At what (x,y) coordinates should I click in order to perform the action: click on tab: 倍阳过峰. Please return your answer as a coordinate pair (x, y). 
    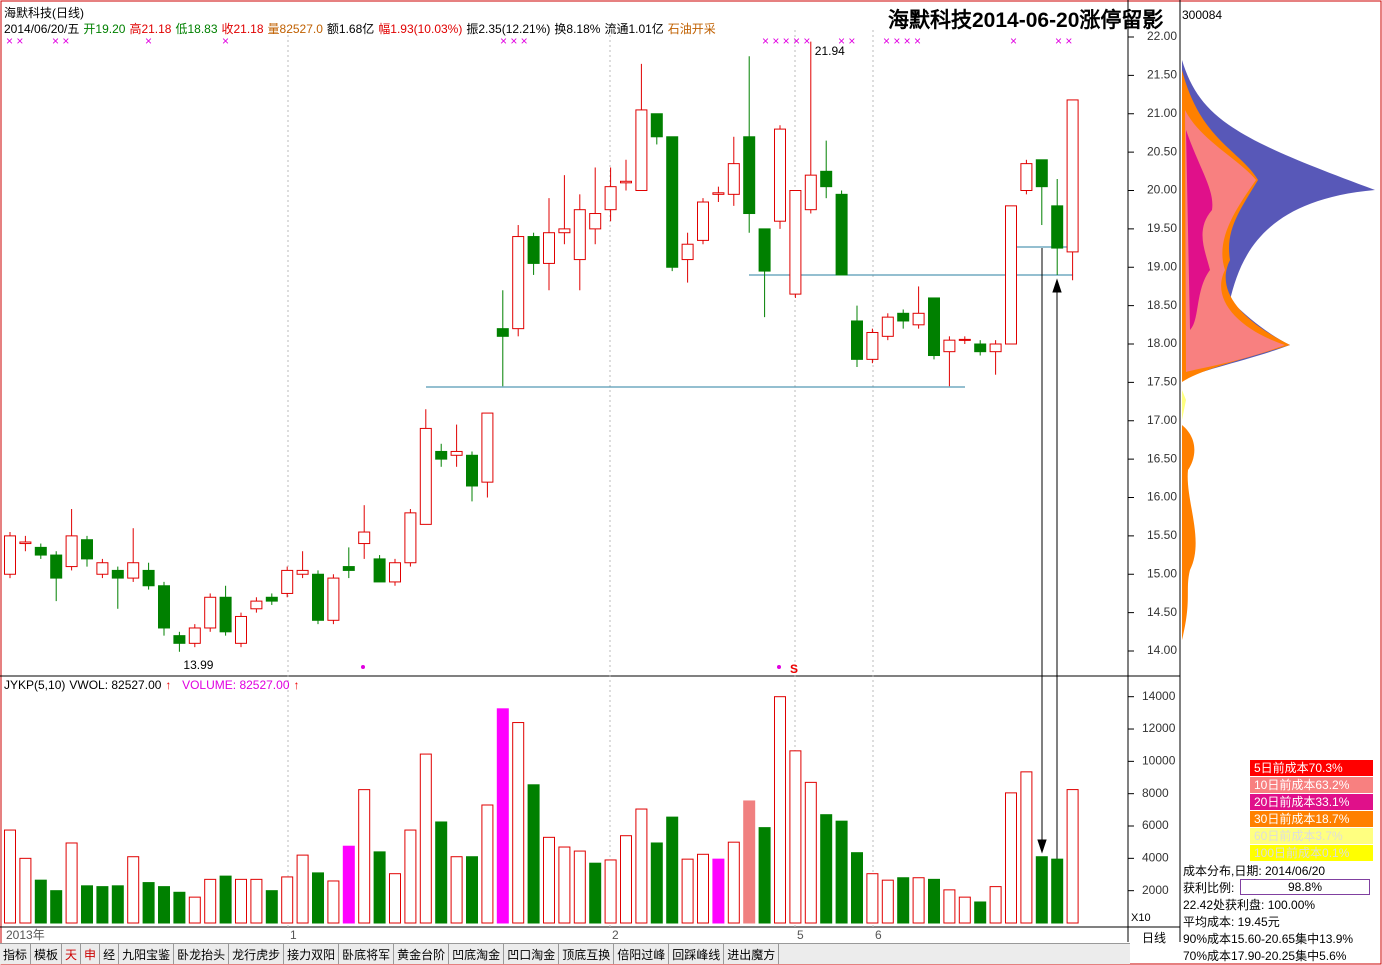
    Looking at the image, I should click on (642, 954).